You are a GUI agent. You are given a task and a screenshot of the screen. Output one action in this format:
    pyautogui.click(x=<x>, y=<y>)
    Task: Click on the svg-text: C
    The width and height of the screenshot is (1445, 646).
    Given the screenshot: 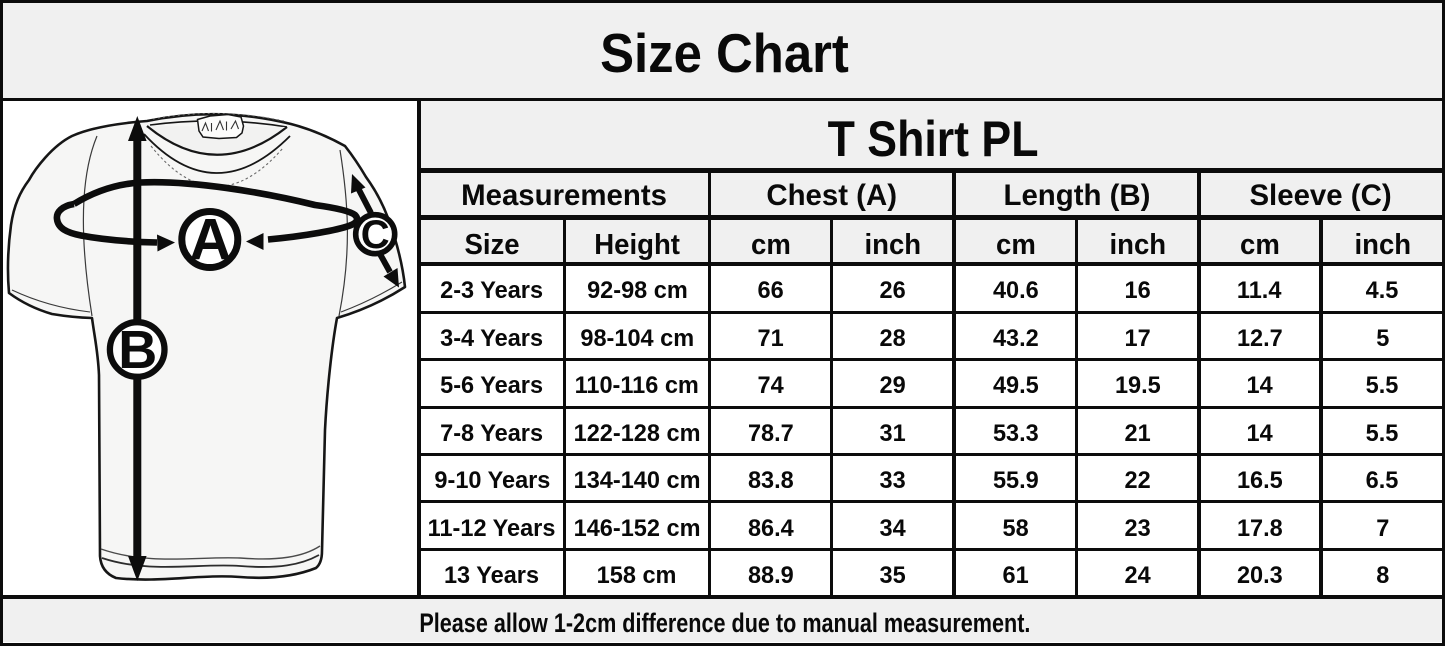 What is the action you would take?
    pyautogui.click(x=375, y=235)
    